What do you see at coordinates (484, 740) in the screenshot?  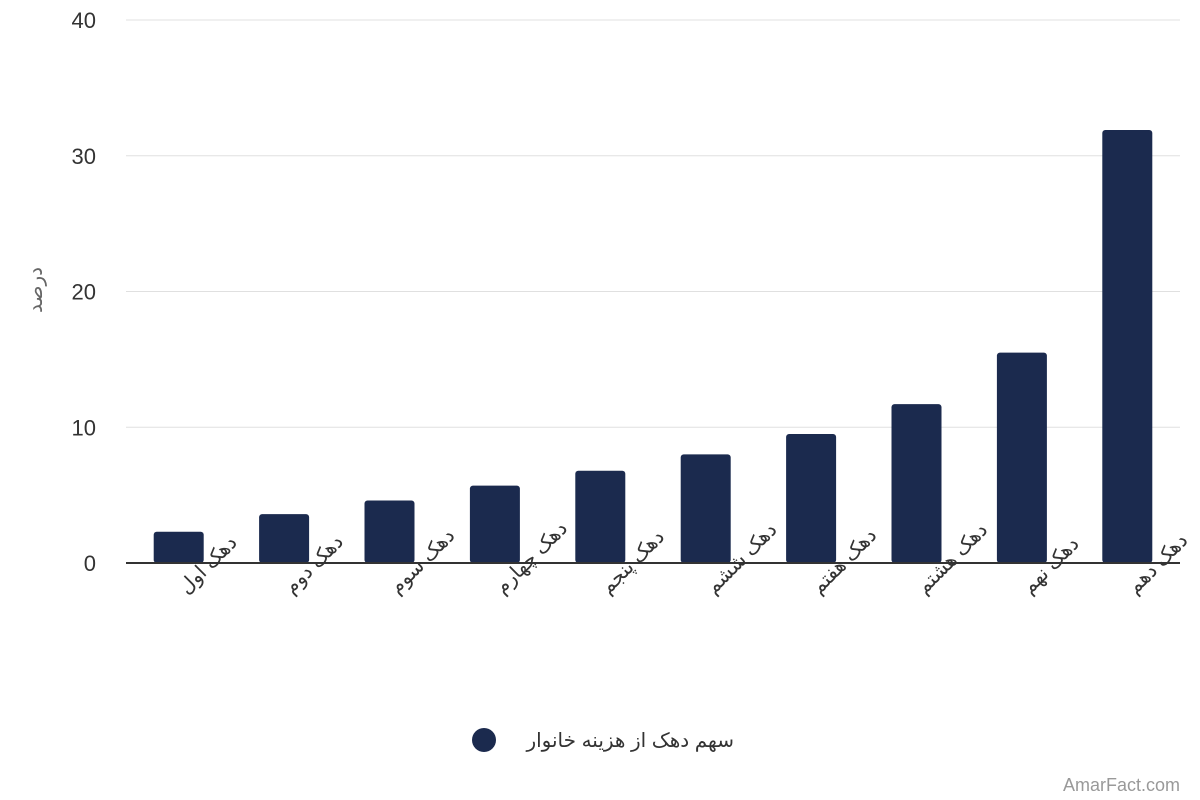 I see `legend-swatch` at bounding box center [484, 740].